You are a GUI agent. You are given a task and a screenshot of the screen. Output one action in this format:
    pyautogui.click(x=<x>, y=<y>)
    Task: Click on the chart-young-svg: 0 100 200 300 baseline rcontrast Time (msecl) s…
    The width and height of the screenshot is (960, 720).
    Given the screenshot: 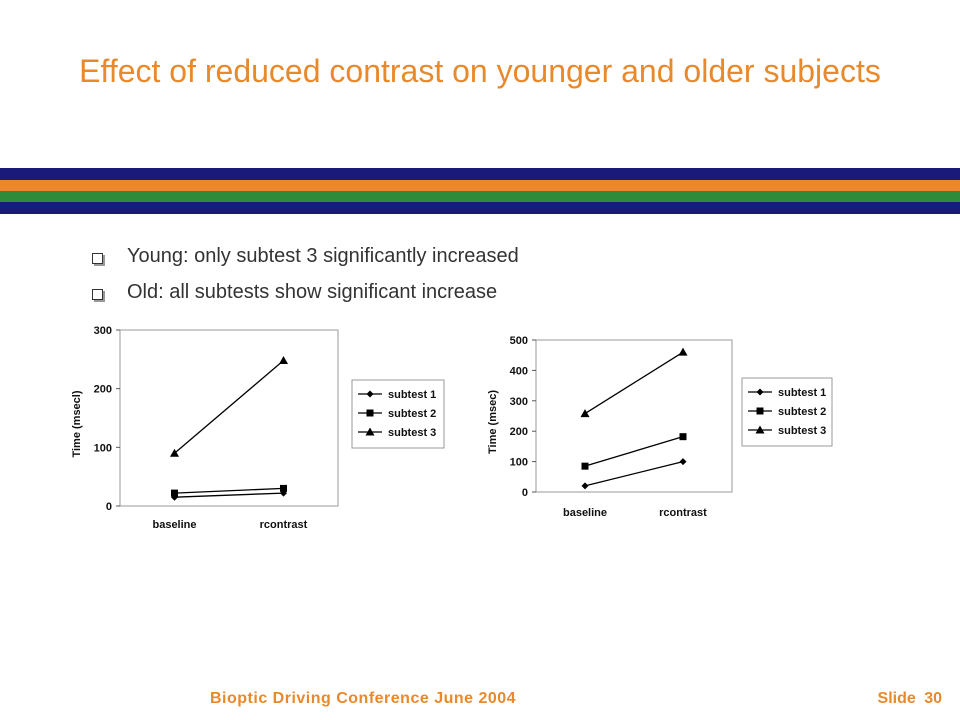 What is the action you would take?
    pyautogui.click(x=258, y=428)
    